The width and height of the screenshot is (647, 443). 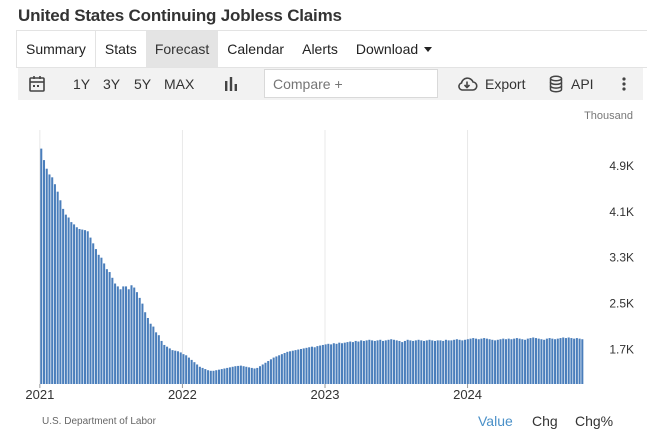 I want to click on tab-stats: Stats, so click(x=120, y=49).